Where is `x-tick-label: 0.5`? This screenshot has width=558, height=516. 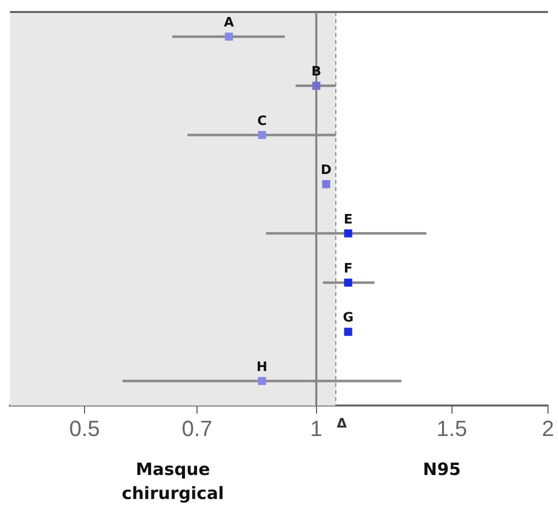
x-tick-label: 0.5 is located at coordinates (84, 428).